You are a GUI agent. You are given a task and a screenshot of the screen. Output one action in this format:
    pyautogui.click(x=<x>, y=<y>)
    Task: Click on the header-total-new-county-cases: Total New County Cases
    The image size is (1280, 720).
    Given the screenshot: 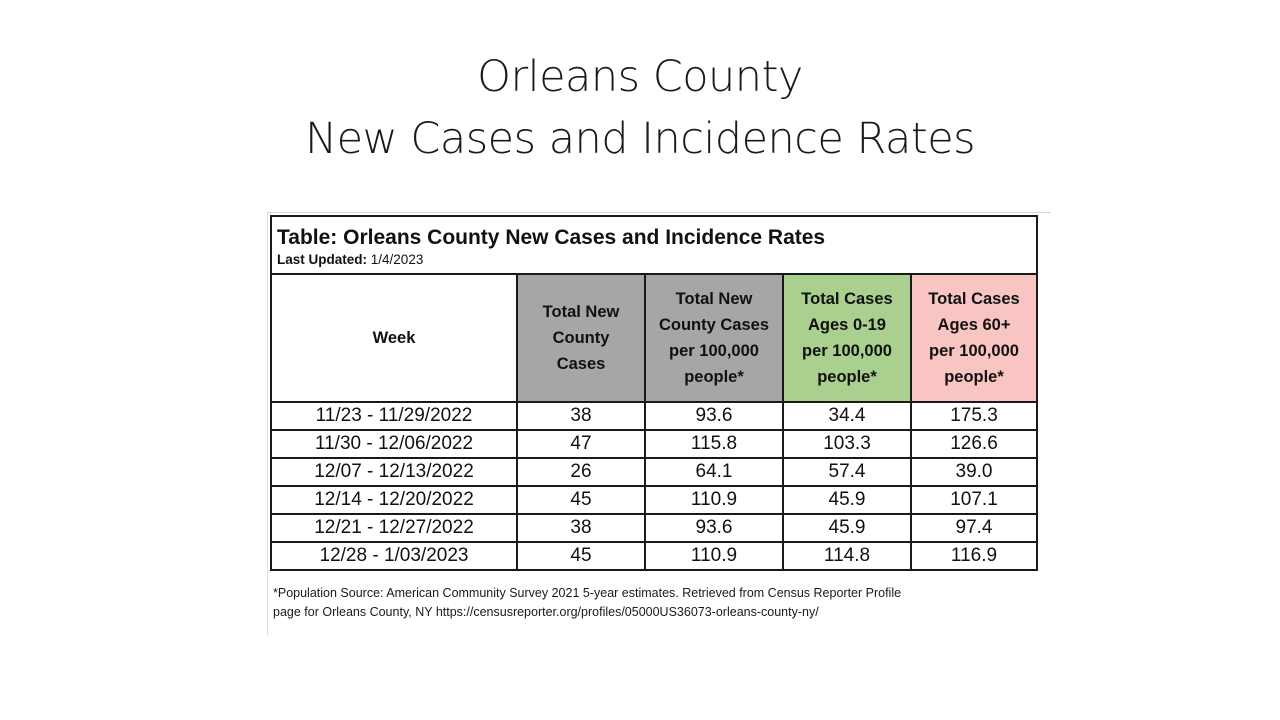 What is the action you would take?
    pyautogui.click(x=581, y=338)
    